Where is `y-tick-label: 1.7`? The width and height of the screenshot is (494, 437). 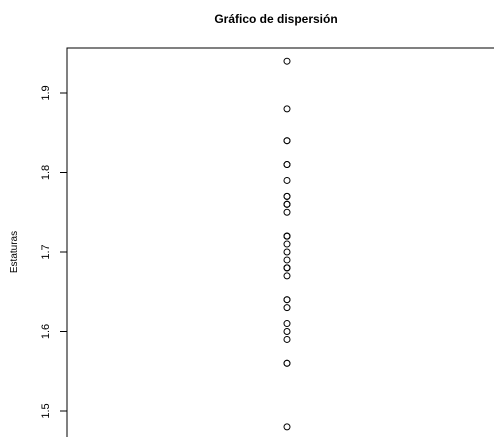
y-tick-label: 1.7 is located at coordinates (46, 251).